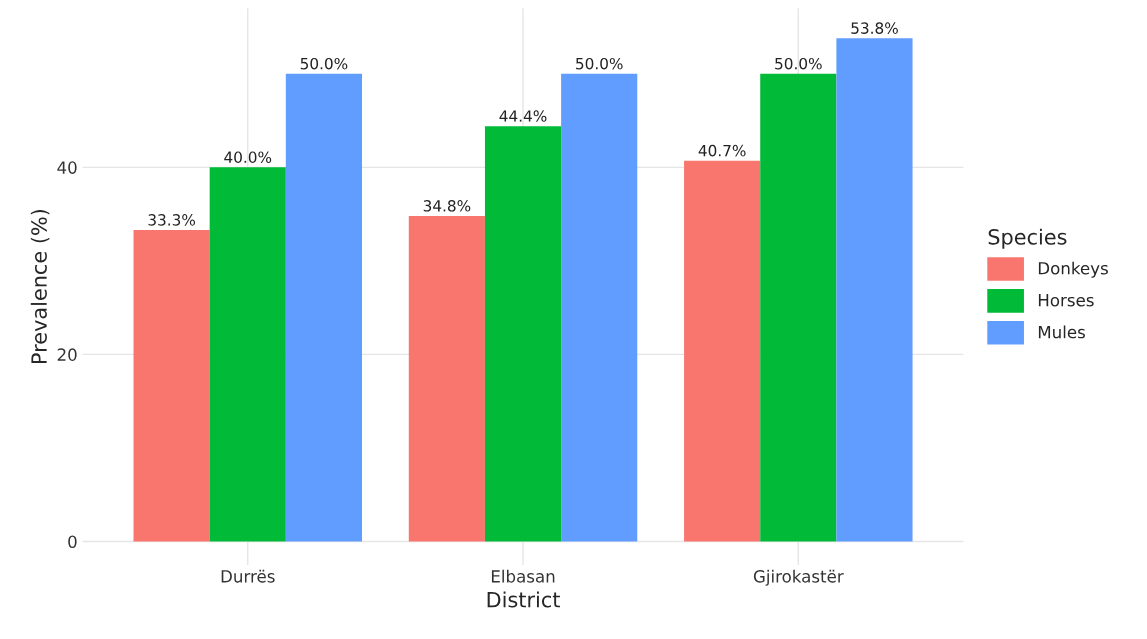 The image size is (1147, 639). Describe the element at coordinates (72, 542) in the screenshot. I see `y-tick-label: 0` at that location.